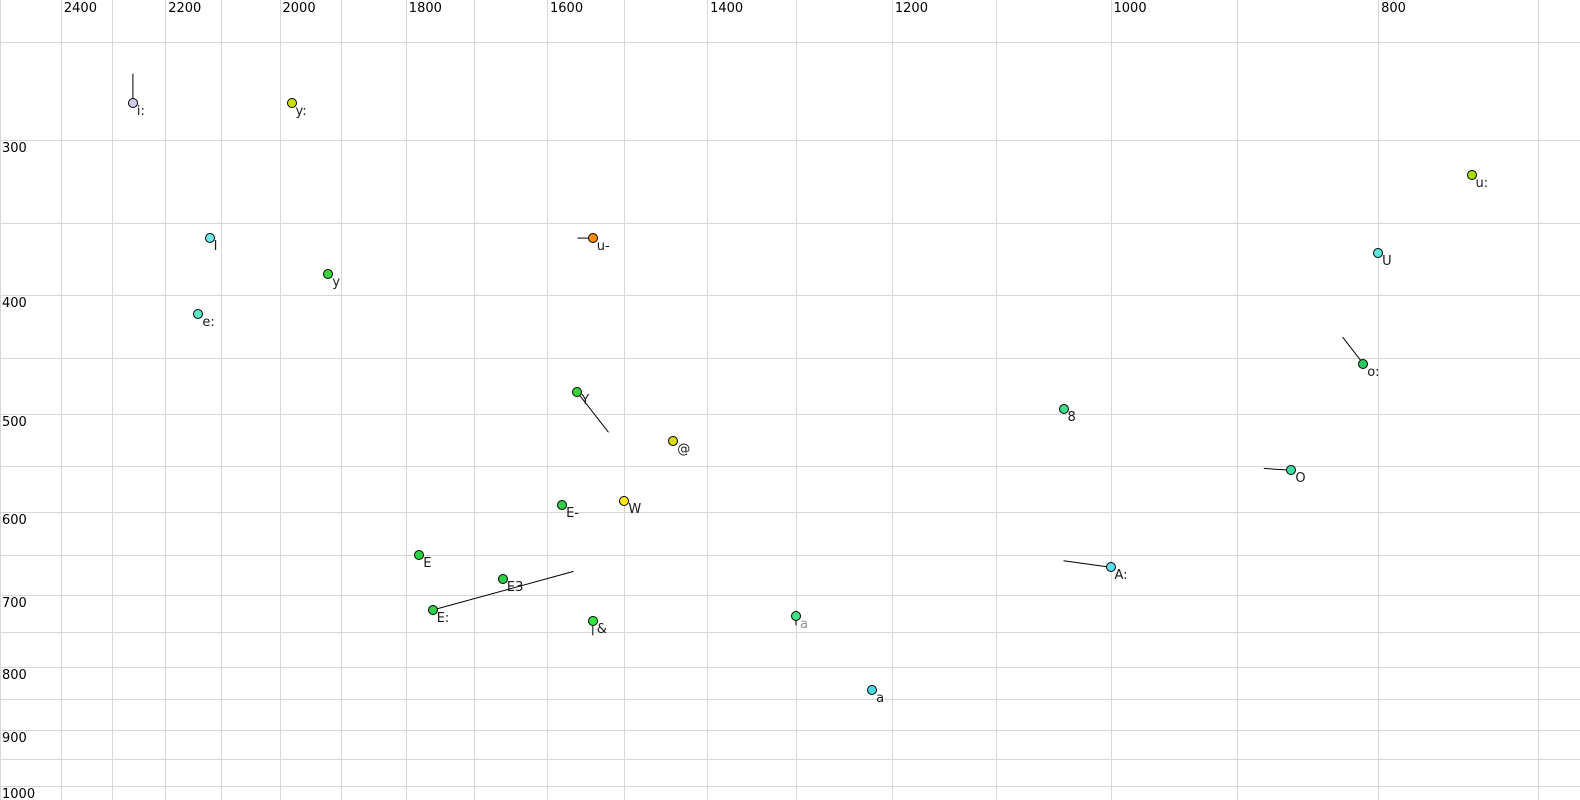 Image resolution: width=1580 pixels, height=800 pixels. Describe the element at coordinates (1482, 183) in the screenshot. I see `data-point-label: u:` at that location.